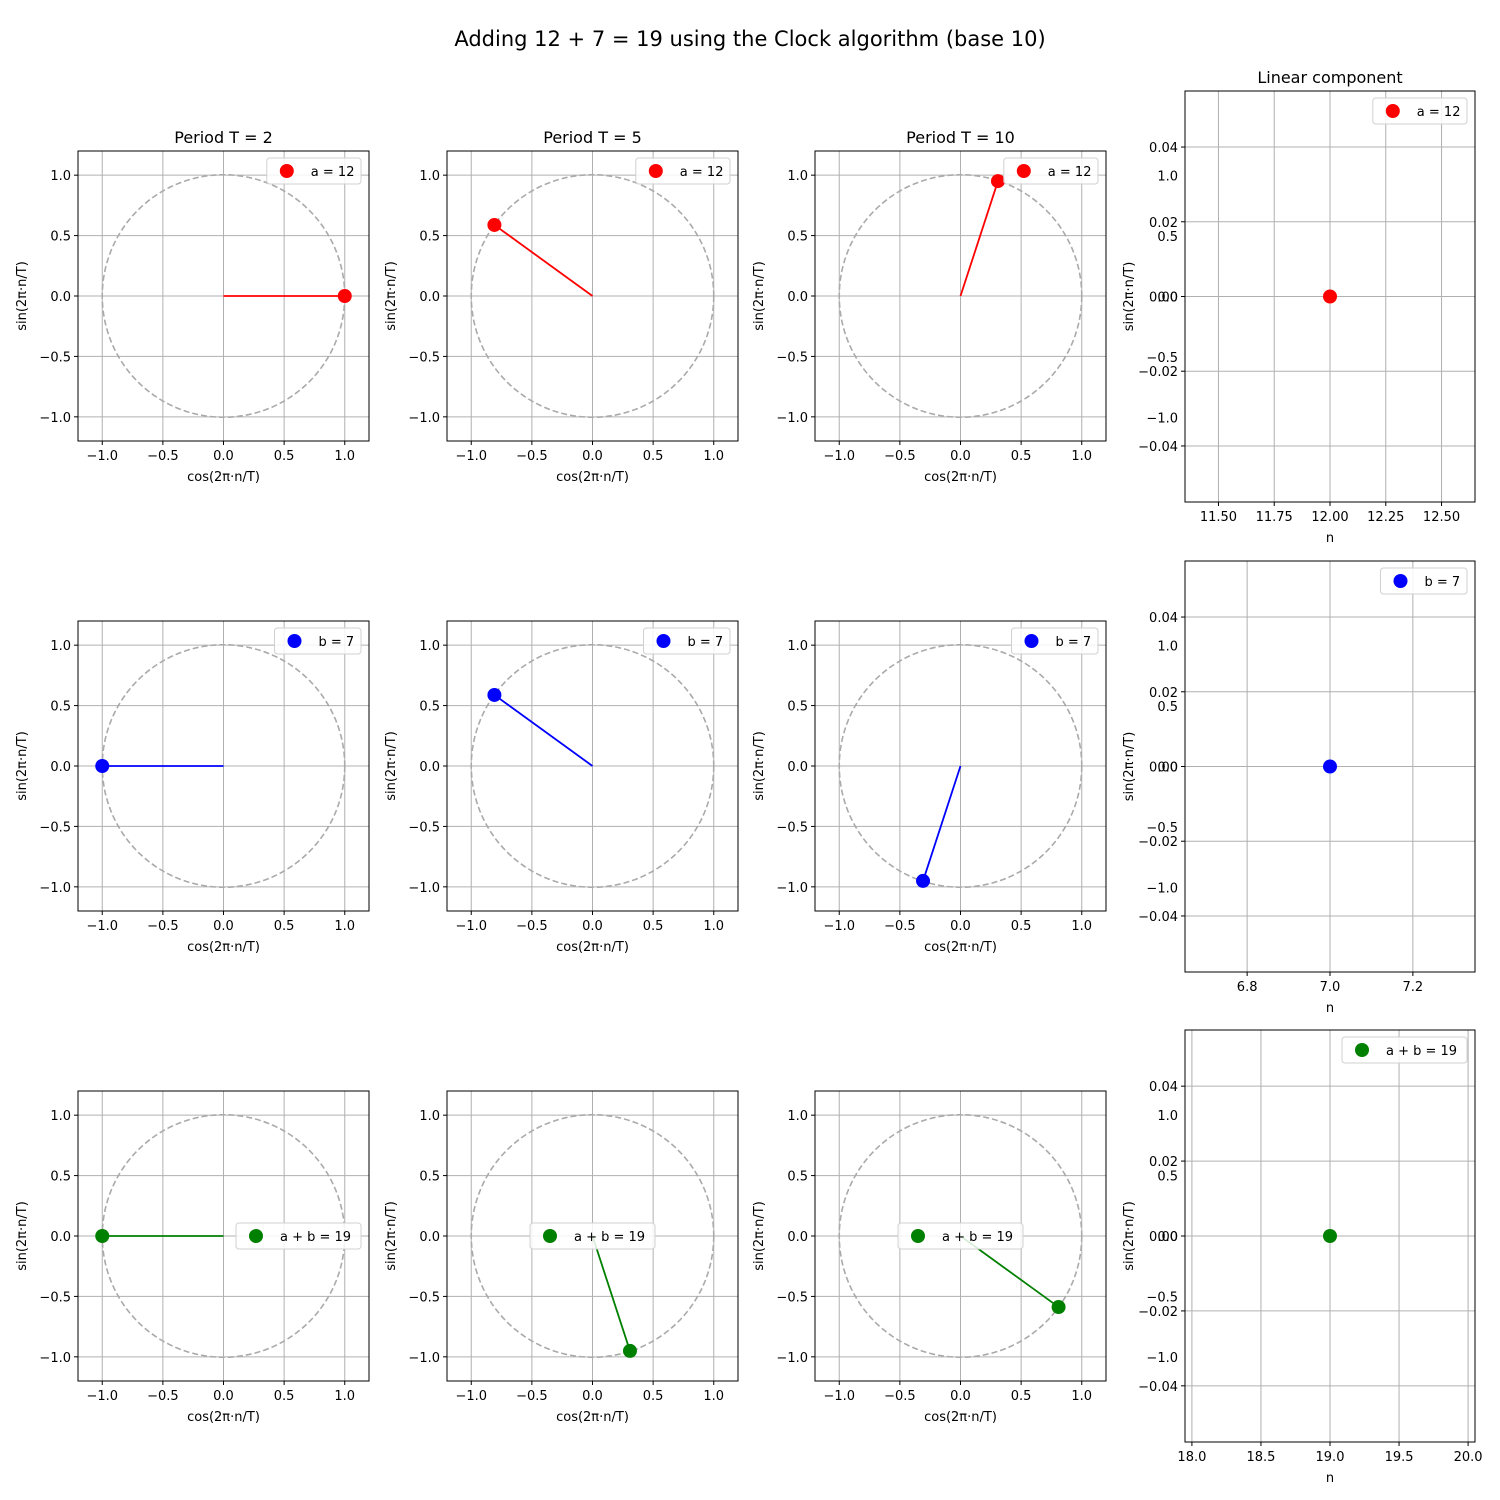 This screenshot has height=1500, width=1500. Describe the element at coordinates (1468, 1457) in the screenshot. I see `x-tick-label: 20.0` at that location.